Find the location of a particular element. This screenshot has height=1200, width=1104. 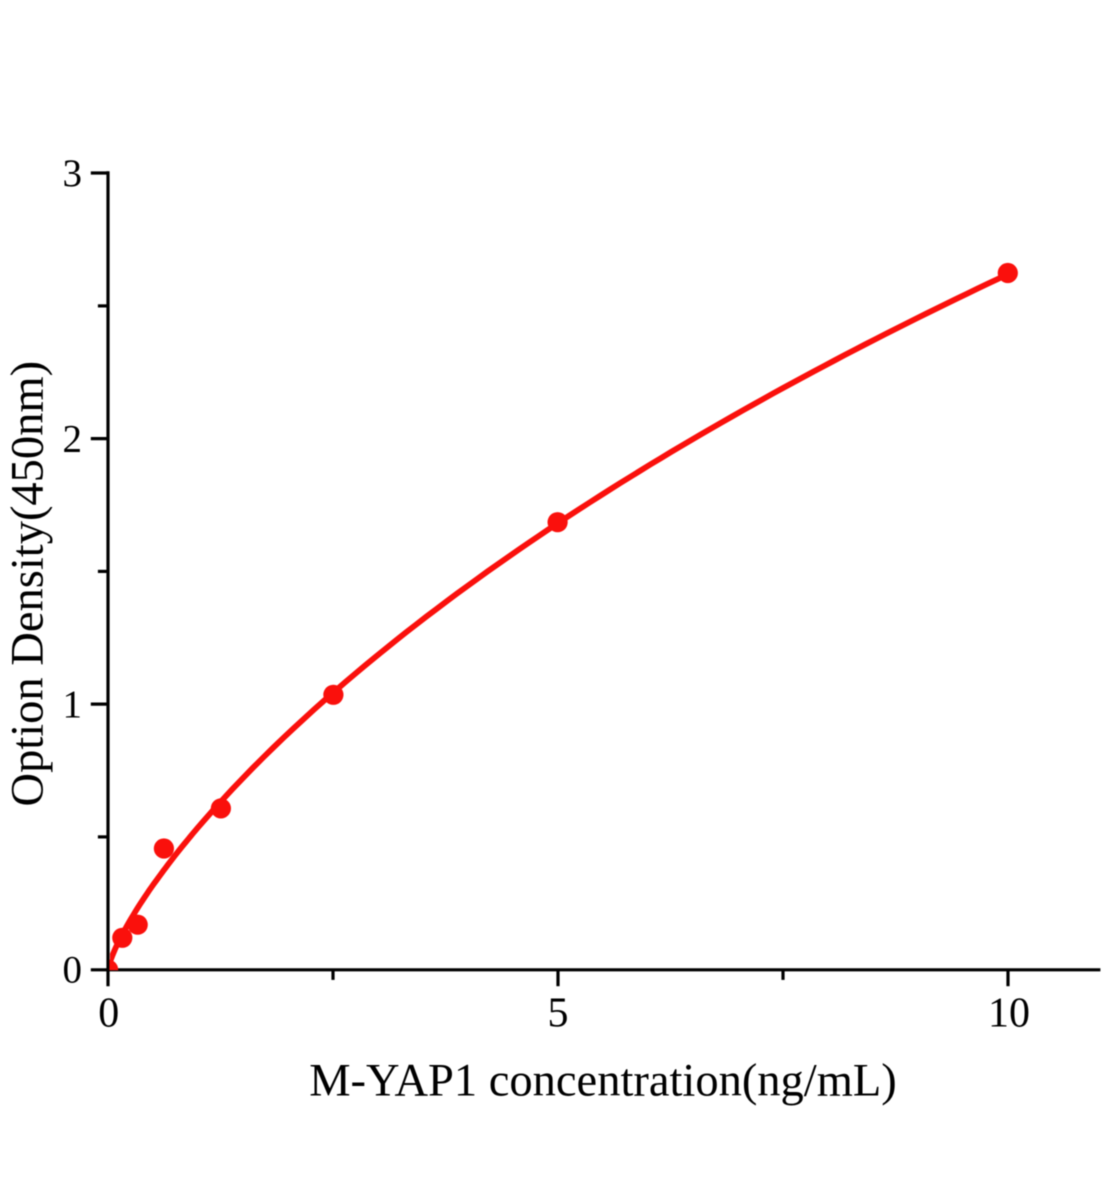

svg-text: 1 is located at coordinates (73, 704).